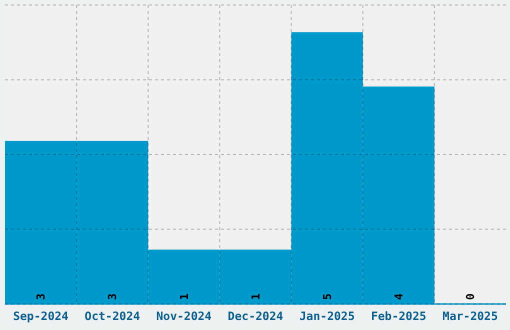 This screenshot has width=510, height=330. I want to click on data-label: 4, so click(399, 296).